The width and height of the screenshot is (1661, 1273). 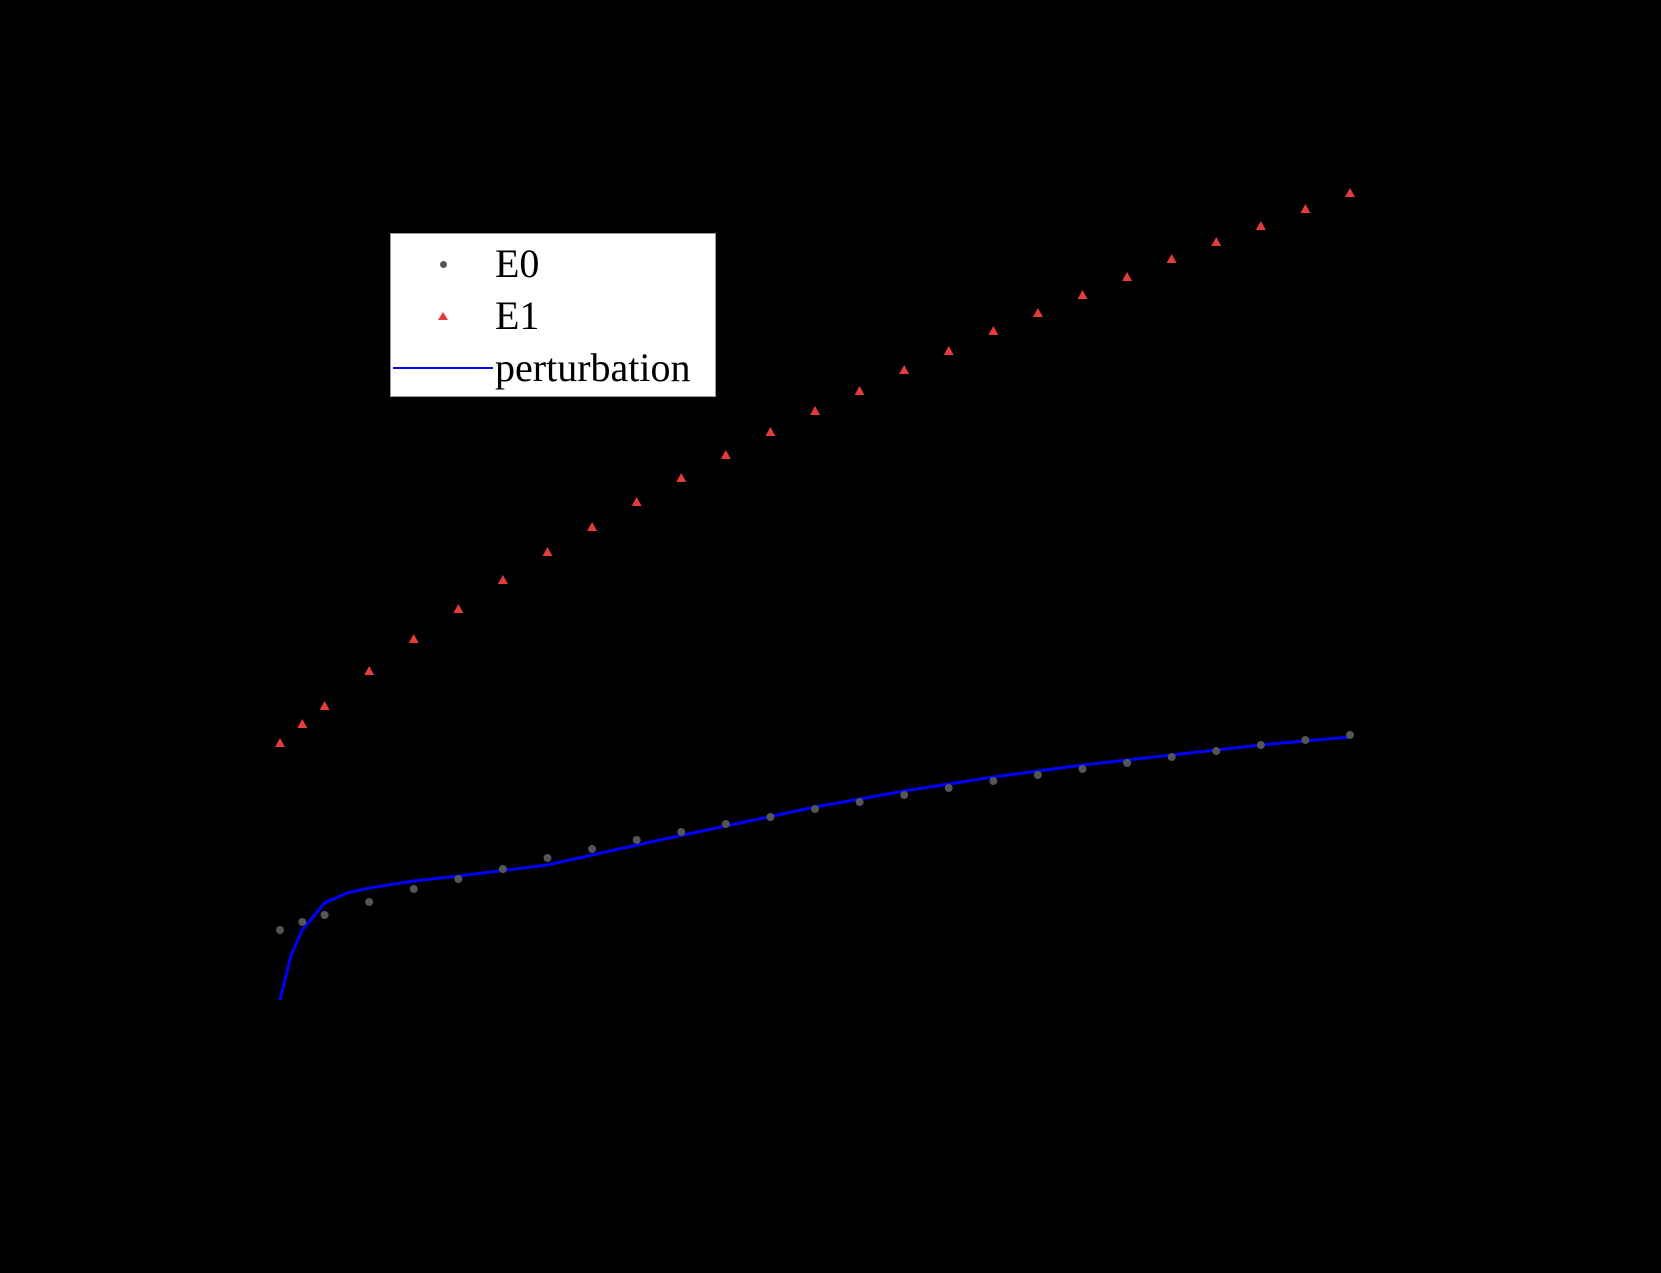 I want to click on circle-marker-icon, so click(x=443, y=264).